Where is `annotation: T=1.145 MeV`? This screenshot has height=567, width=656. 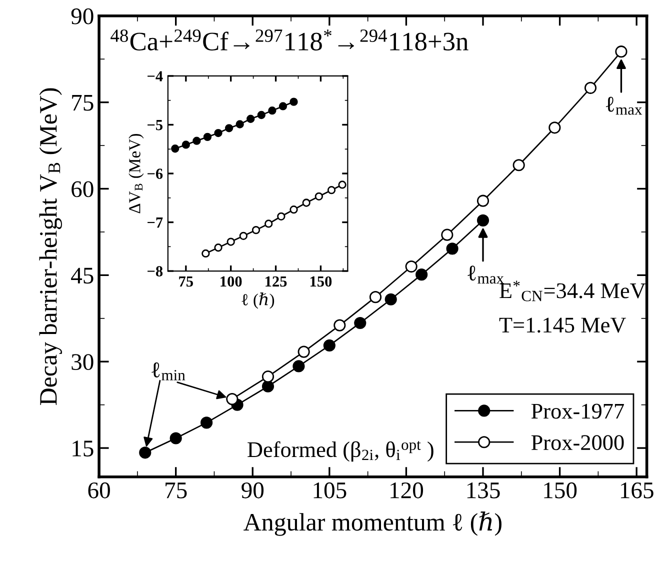
annotation: T=1.145 MeV is located at coordinates (562, 325).